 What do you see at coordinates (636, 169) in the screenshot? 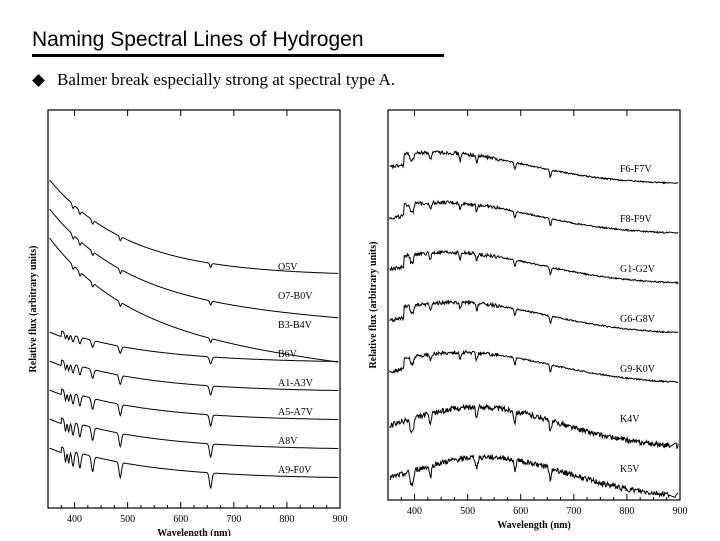
I see `spectral-type-label: F6-F7V` at bounding box center [636, 169].